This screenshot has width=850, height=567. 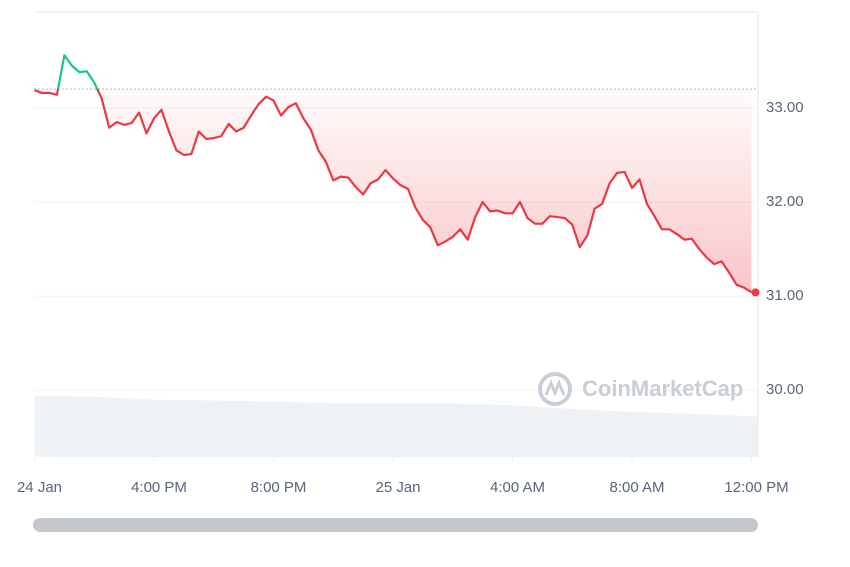 What do you see at coordinates (785, 107) in the screenshot?
I see `y-tick-label: 33.00` at bounding box center [785, 107].